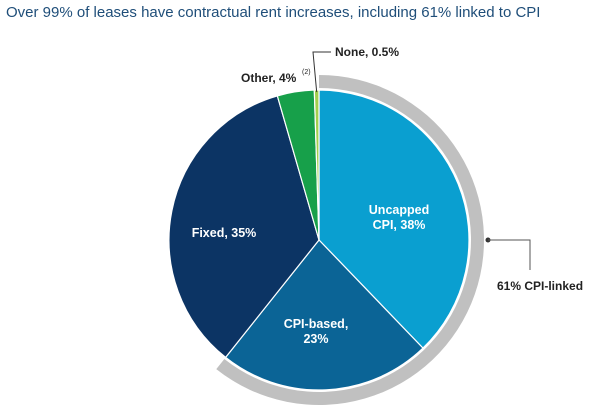 The height and width of the screenshot is (414, 600). What do you see at coordinates (367, 52) in the screenshot?
I see `label-none: None, 0.5%` at bounding box center [367, 52].